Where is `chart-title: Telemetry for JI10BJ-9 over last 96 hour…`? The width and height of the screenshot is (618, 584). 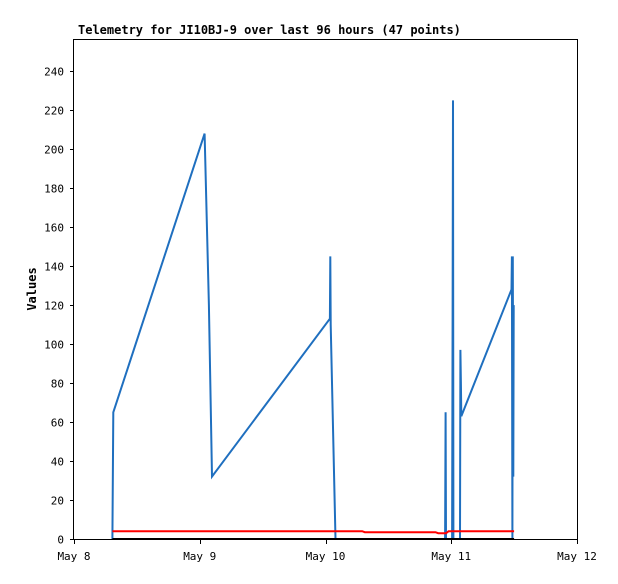
chart-title: Telemetry for JI10BJ-9 over last 96 hour… is located at coordinates (269, 30).